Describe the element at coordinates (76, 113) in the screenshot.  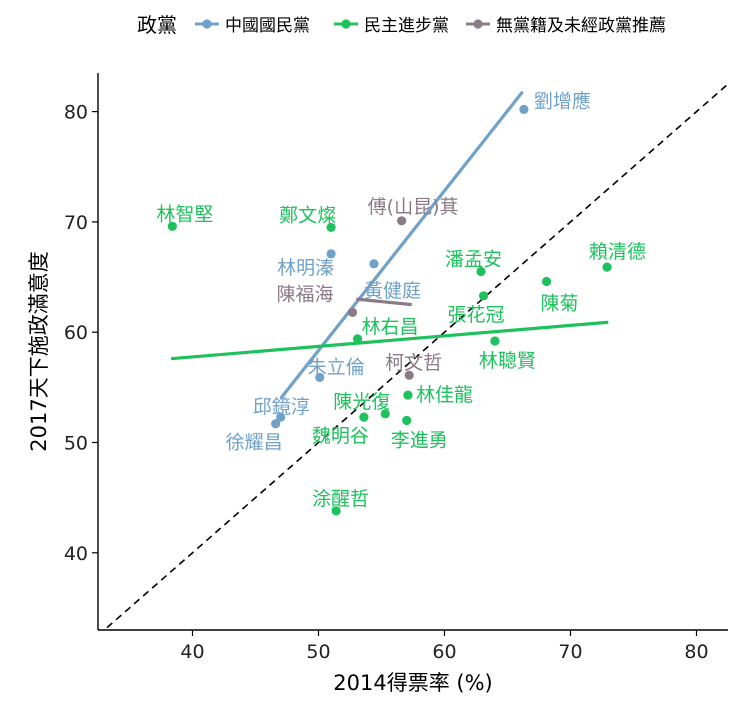
I see `y-tick-label: 80` at that location.